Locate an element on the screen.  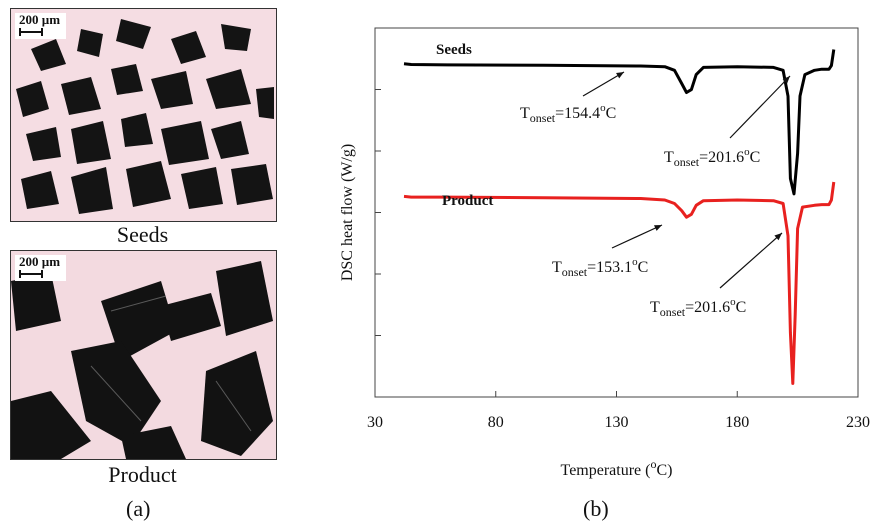
seeds-crystals-image is located at coordinates (143, 115).